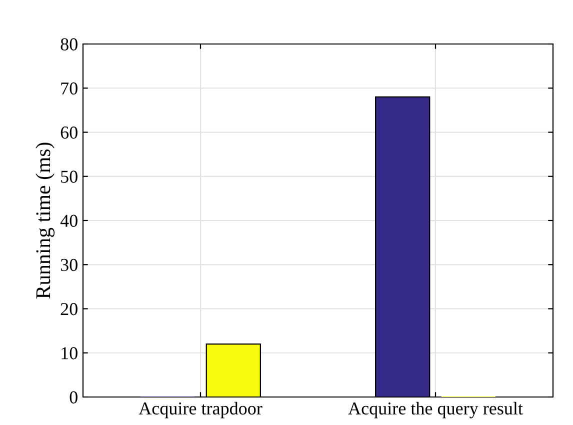 The image size is (573, 425). I want to click on y-axis-title: Running time (ms), so click(45, 220).